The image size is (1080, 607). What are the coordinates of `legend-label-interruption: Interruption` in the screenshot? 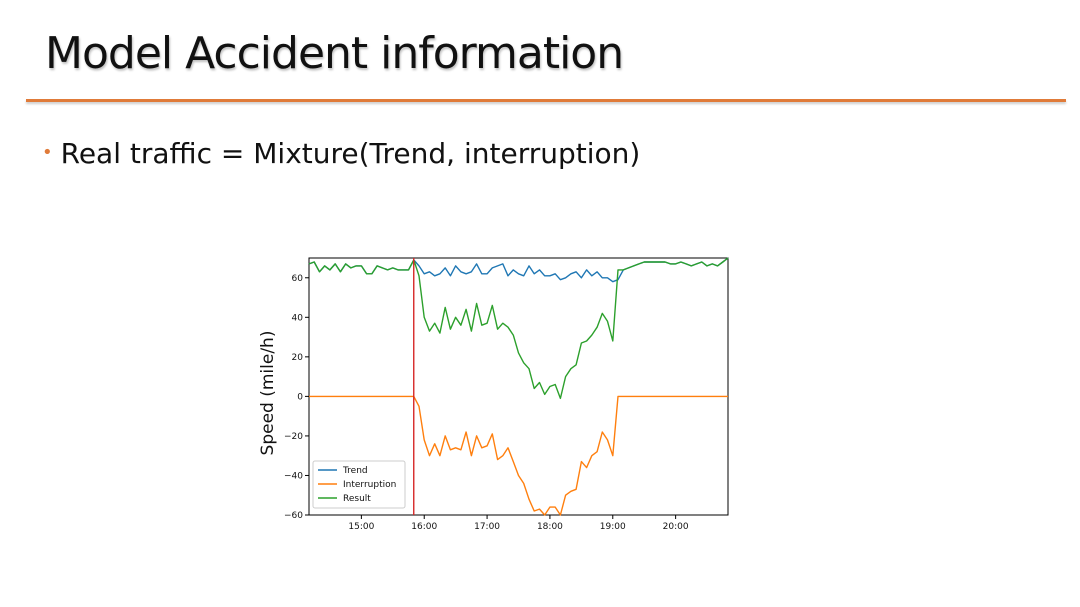 It's located at (369, 485).